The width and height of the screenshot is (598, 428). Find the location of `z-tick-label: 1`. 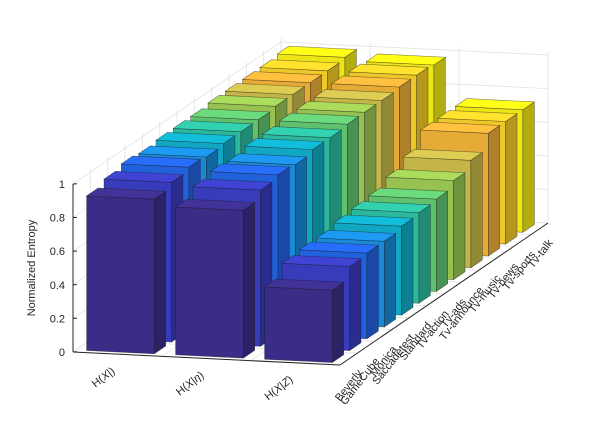

z-tick-label: 1 is located at coordinates (62, 185).